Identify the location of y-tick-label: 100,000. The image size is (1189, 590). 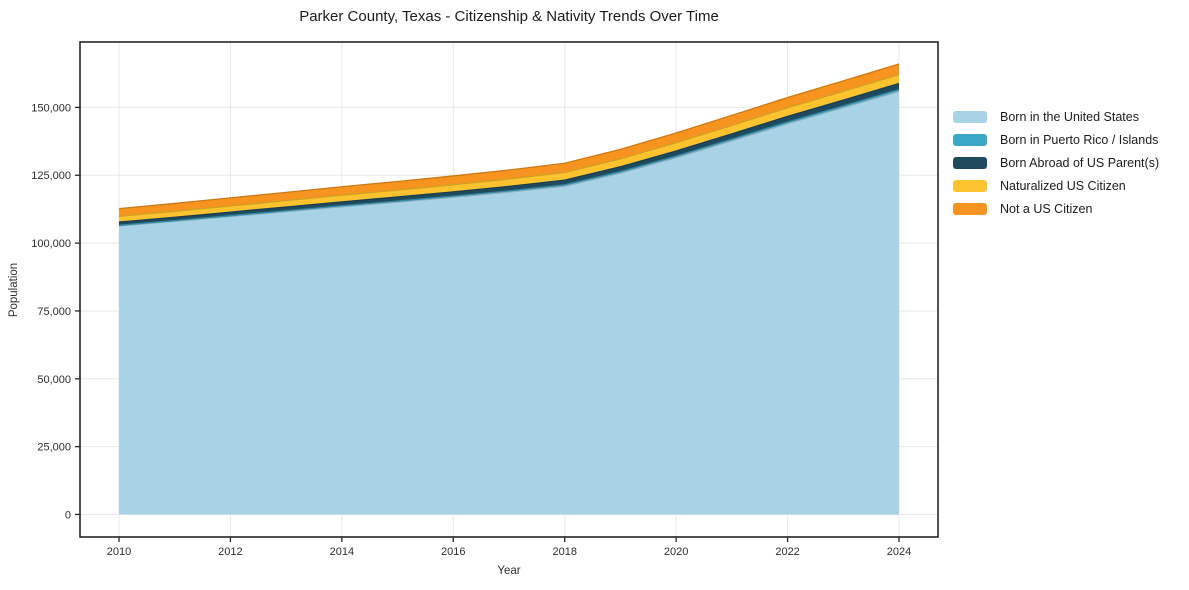
(51, 244).